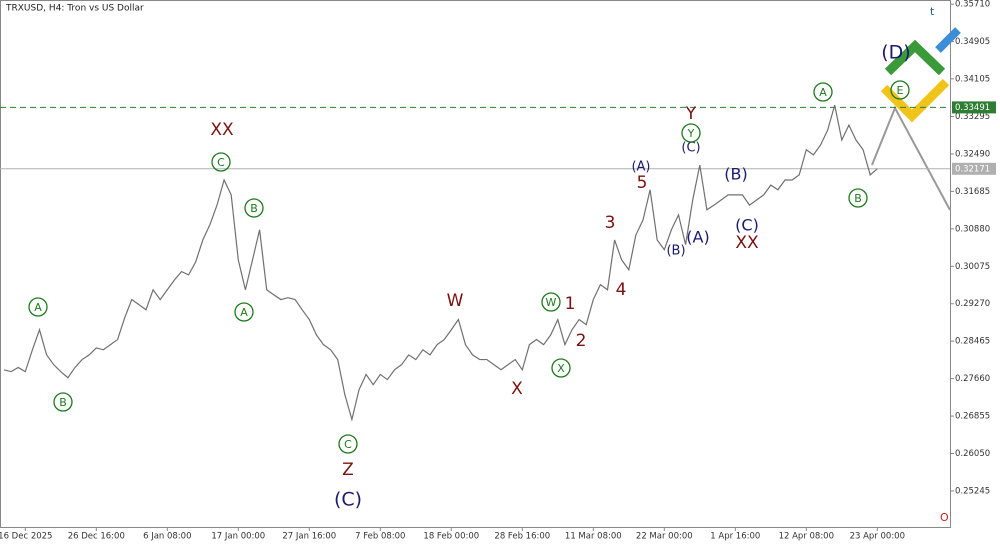 This screenshot has width=1000, height=545. Describe the element at coordinates (238, 537) in the screenshot. I see `x-tick-label: 17 Jan 00:00` at that location.